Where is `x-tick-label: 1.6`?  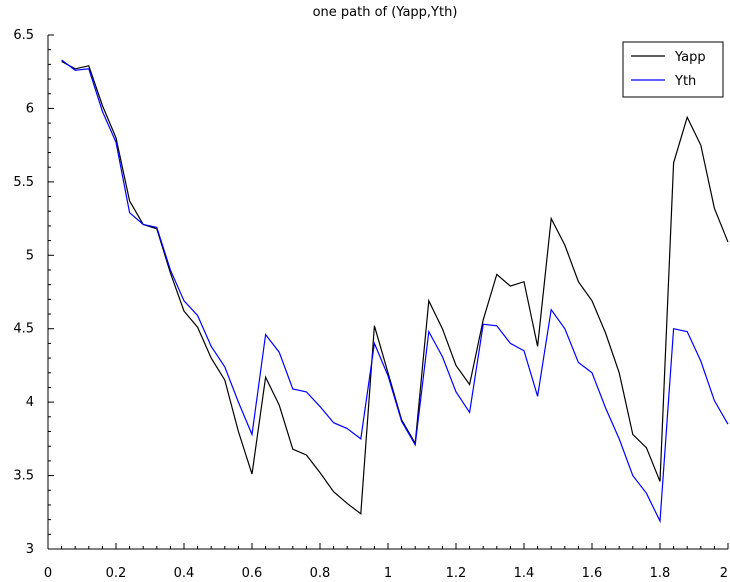 x-tick-label: 1.6 is located at coordinates (592, 573).